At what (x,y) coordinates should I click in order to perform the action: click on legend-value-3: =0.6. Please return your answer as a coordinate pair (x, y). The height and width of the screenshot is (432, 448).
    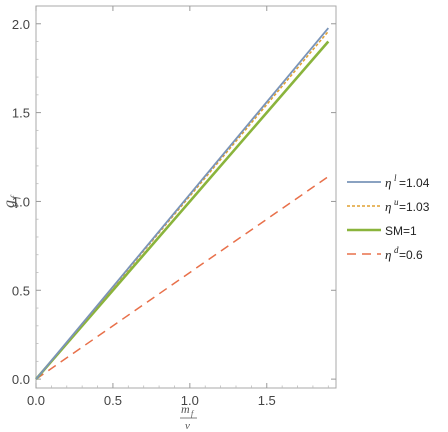
    Looking at the image, I should click on (411, 255).